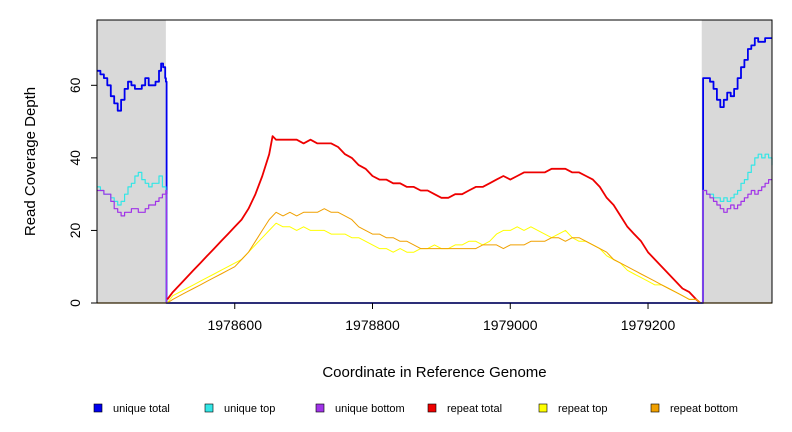 The height and width of the screenshot is (432, 792). Describe the element at coordinates (372, 325) in the screenshot. I see `x-tick-label: 1978800` at that location.